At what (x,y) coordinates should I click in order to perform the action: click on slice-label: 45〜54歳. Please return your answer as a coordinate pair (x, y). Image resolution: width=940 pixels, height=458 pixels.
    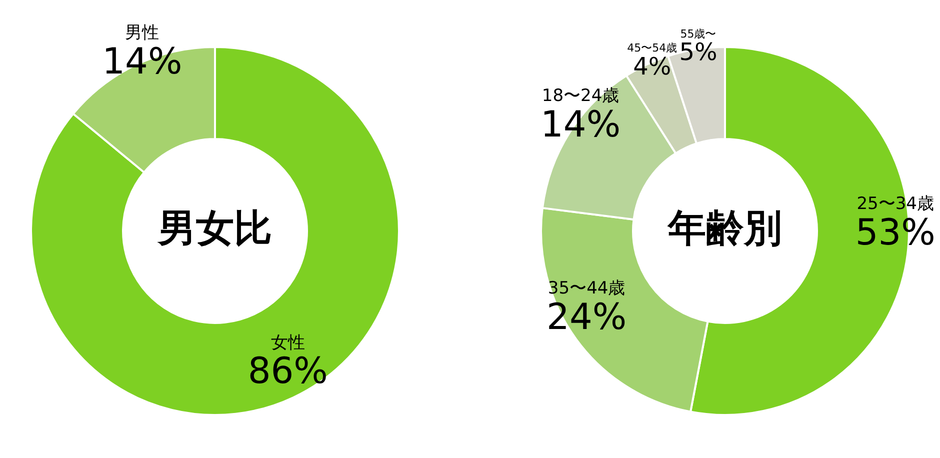
    Looking at the image, I should click on (652, 48).